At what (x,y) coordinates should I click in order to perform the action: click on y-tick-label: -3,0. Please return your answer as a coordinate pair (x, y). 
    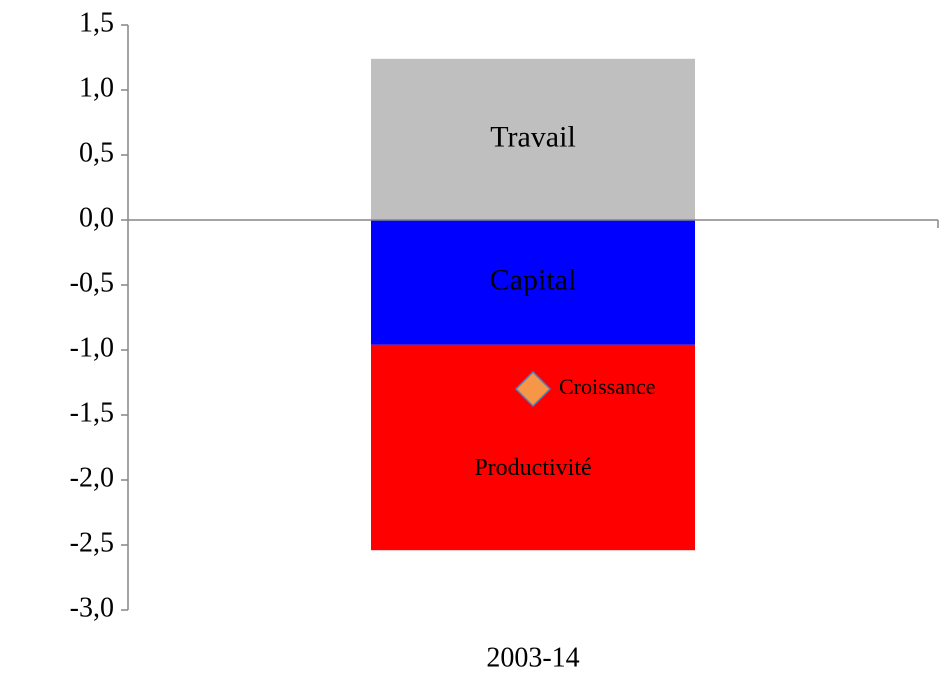
    Looking at the image, I should click on (92, 607).